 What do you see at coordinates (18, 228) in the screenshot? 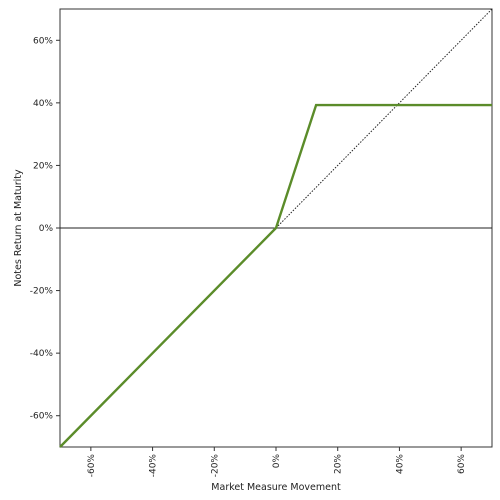
I see `y-axis-title: Notes Return at Maturity` at bounding box center [18, 228].